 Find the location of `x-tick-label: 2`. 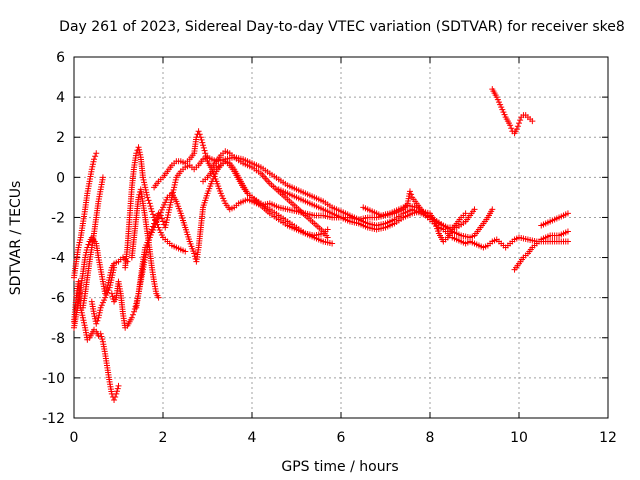

x-tick-label: 2 is located at coordinates (163, 438).